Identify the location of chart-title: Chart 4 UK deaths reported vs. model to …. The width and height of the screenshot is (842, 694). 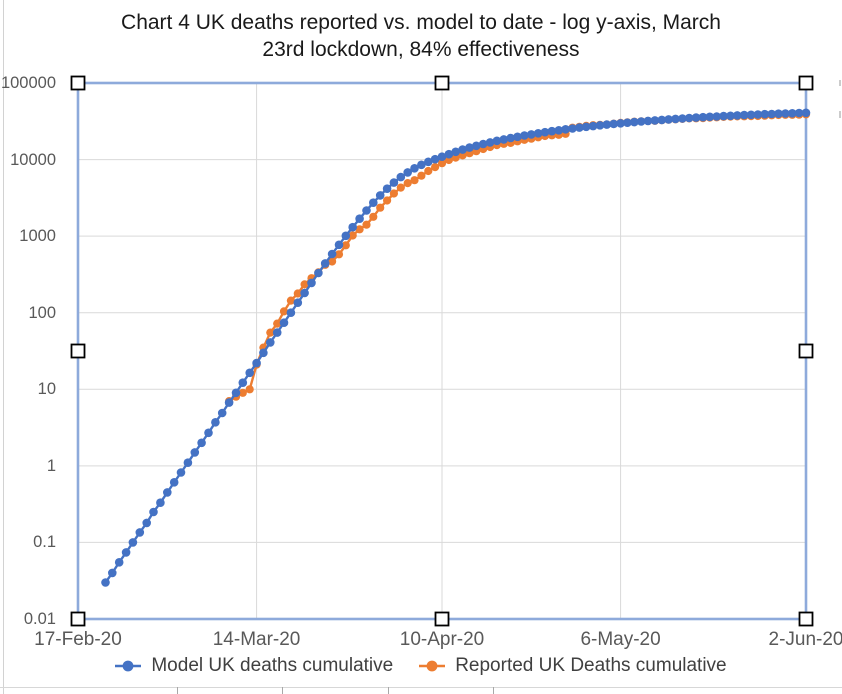
(421, 36).